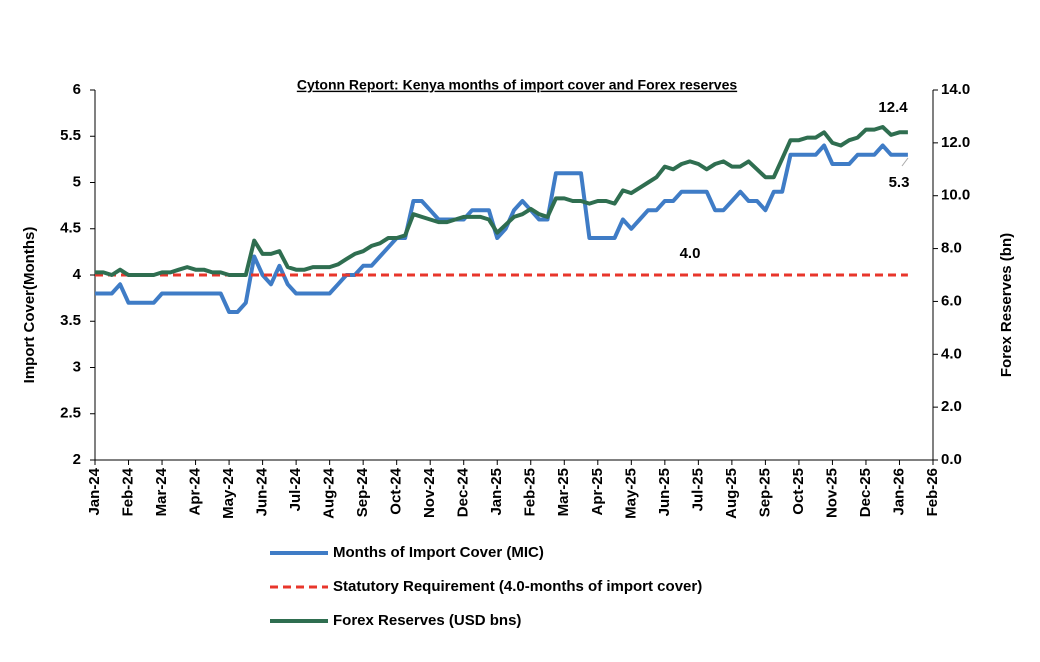 This screenshot has height=662, width=1040. Describe the element at coordinates (438, 552) in the screenshot. I see `legend-label: Months of Import Cover (MIC)` at that location.